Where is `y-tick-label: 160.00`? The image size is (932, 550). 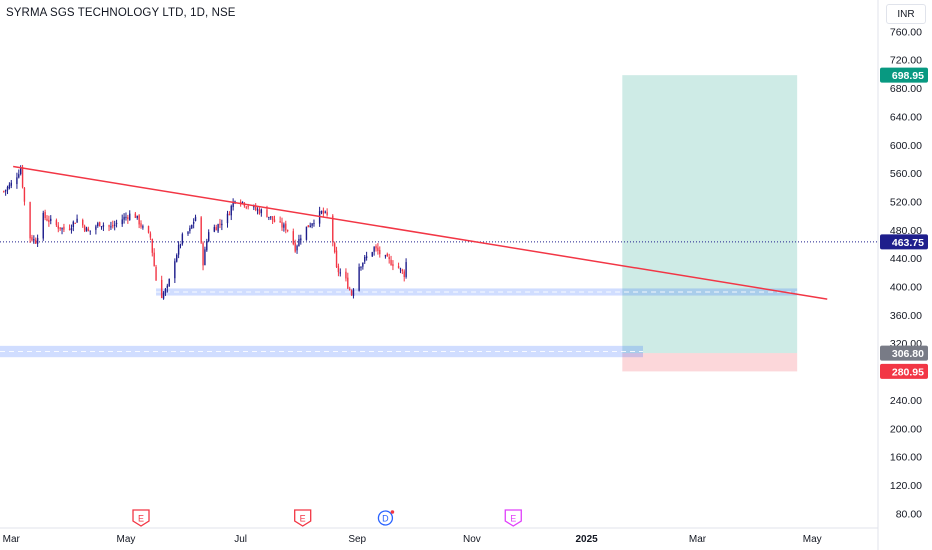
y-tick-label: 160.00 is located at coordinates (906, 458).